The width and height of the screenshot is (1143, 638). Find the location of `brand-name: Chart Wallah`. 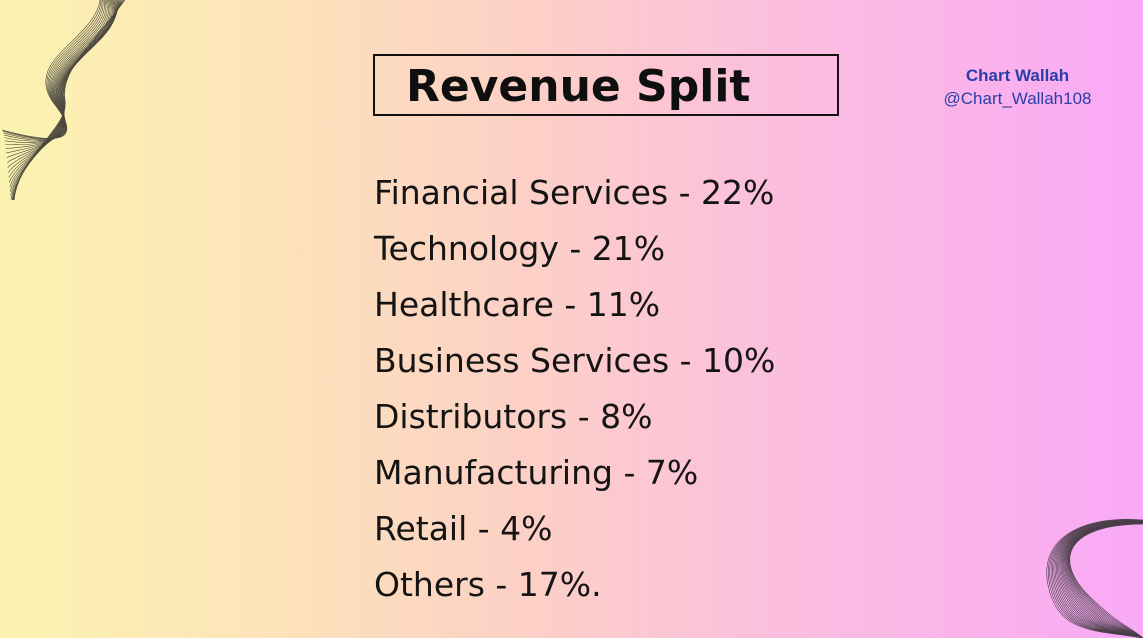

brand-name: Chart Wallah is located at coordinates (1017, 75).